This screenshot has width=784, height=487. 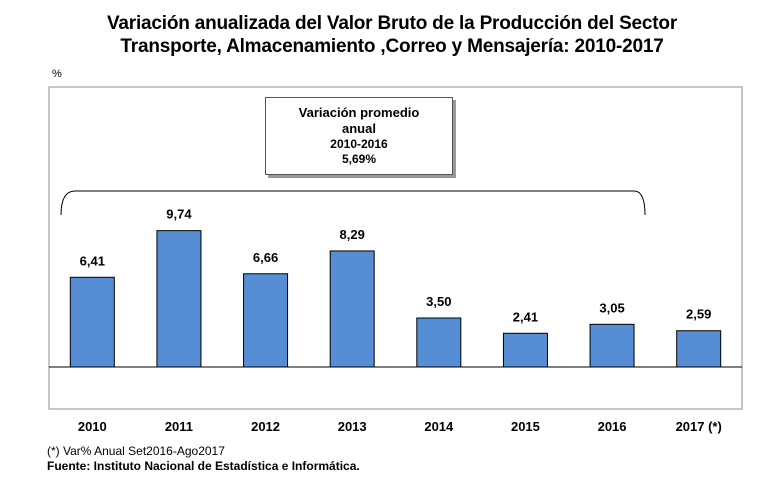 I want to click on x-tick-label: 2010, so click(x=92, y=426).